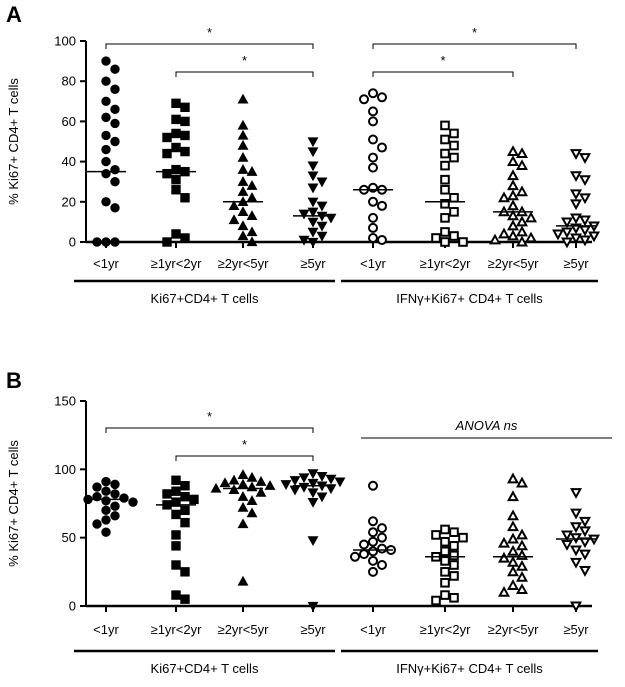 The width and height of the screenshot is (625, 687). What do you see at coordinates (244, 458) in the screenshot?
I see `bracket-line` at bounding box center [244, 458].